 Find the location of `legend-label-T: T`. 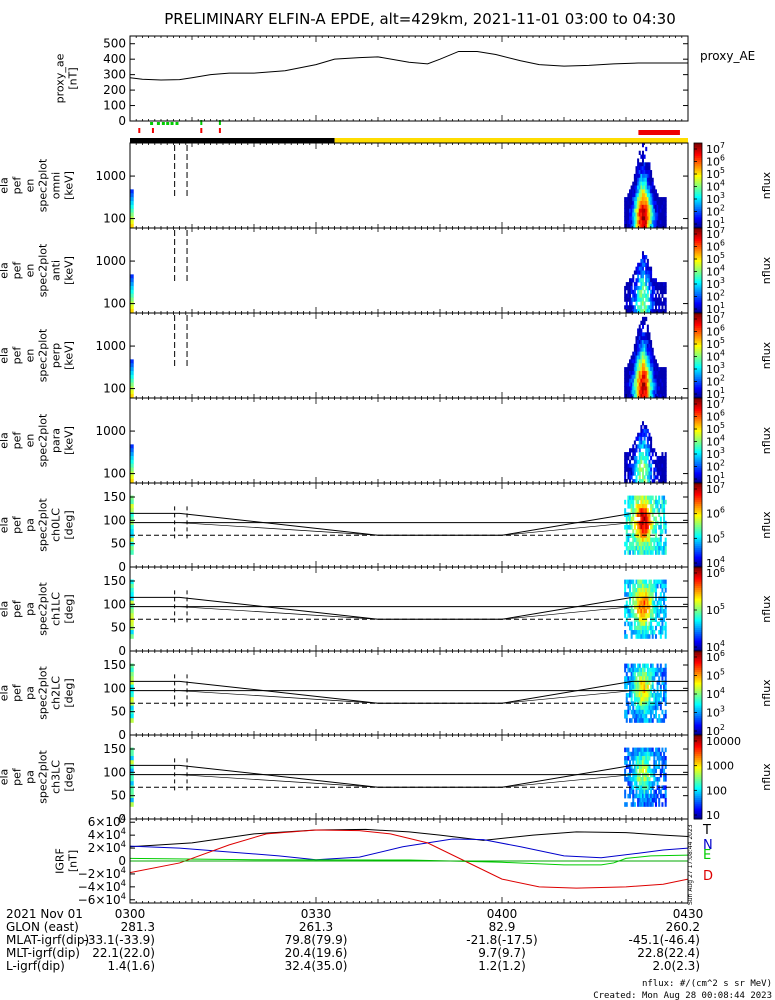

legend-label-T: T is located at coordinates (706, 830).